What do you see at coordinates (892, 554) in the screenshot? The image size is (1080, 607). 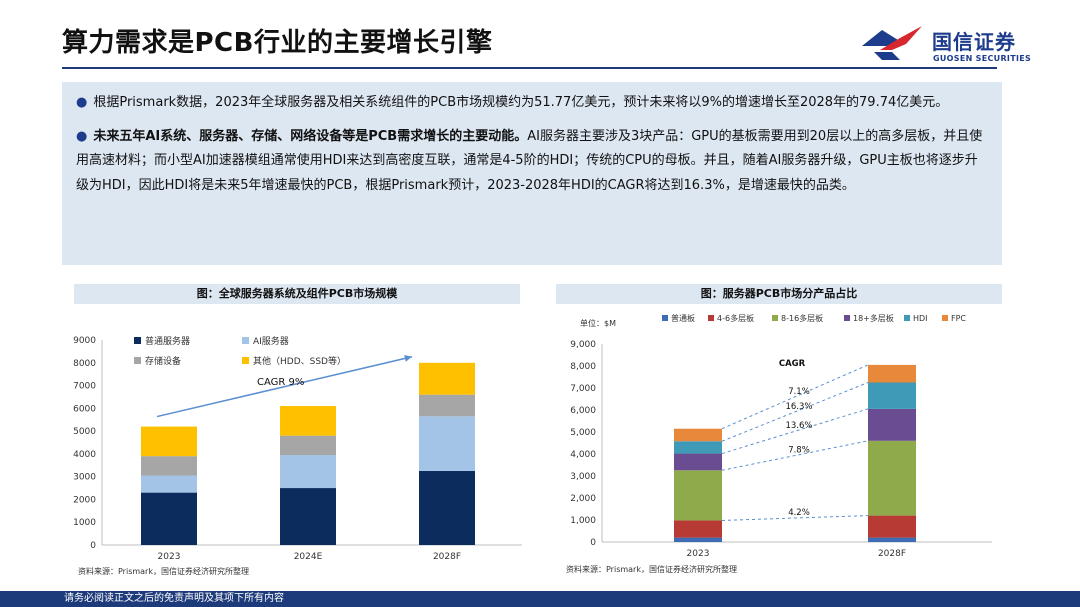 I see `chart2-x-tick-label: 2028F` at bounding box center [892, 554].